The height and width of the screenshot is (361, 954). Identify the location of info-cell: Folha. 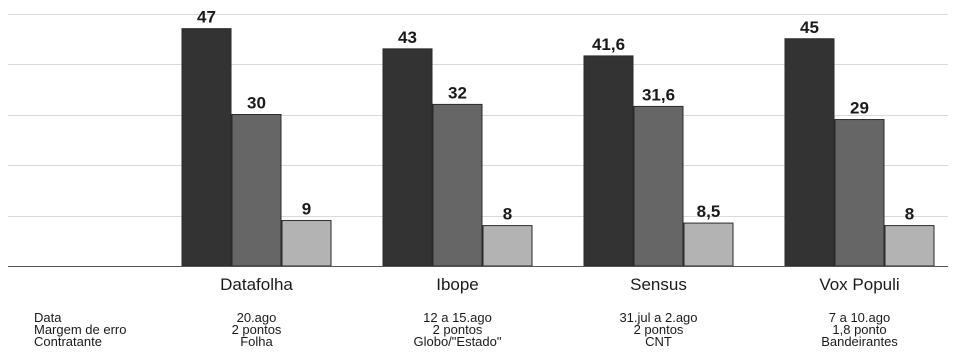
(256, 341).